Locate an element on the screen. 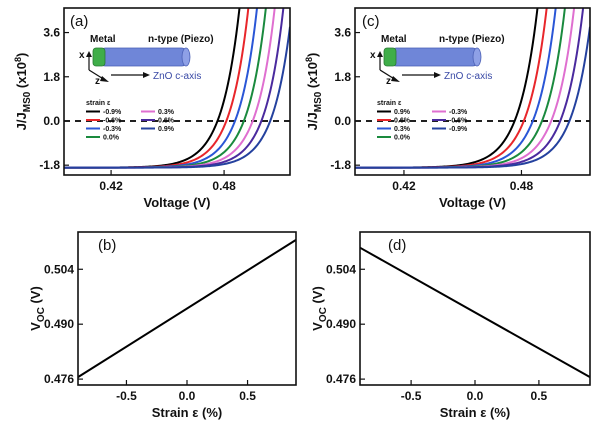 The image size is (600, 434). panel-label: (b) is located at coordinates (107, 245).